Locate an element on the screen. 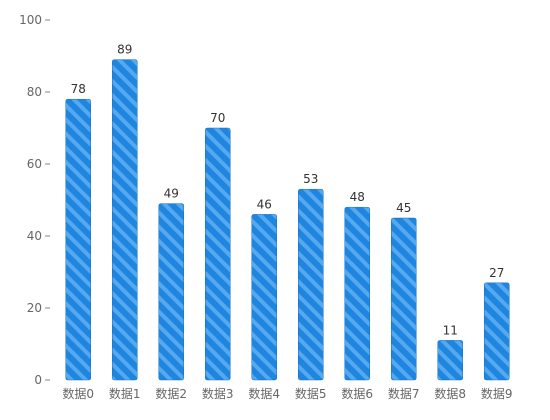  data-label: 89 is located at coordinates (124, 50).